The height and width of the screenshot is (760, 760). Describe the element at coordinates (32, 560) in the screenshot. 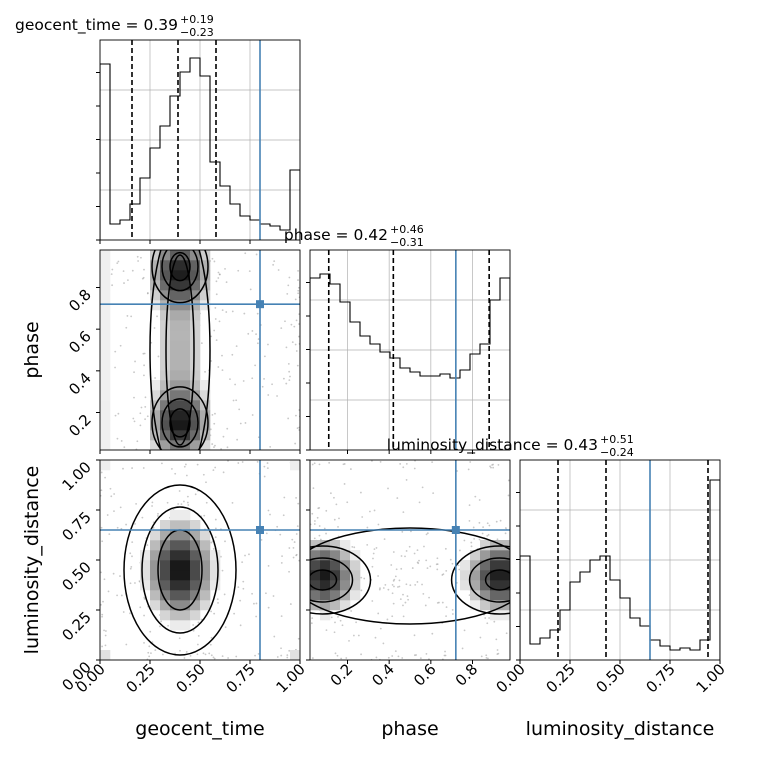

I see `y-axis-label: luminosity_distance` at that location.